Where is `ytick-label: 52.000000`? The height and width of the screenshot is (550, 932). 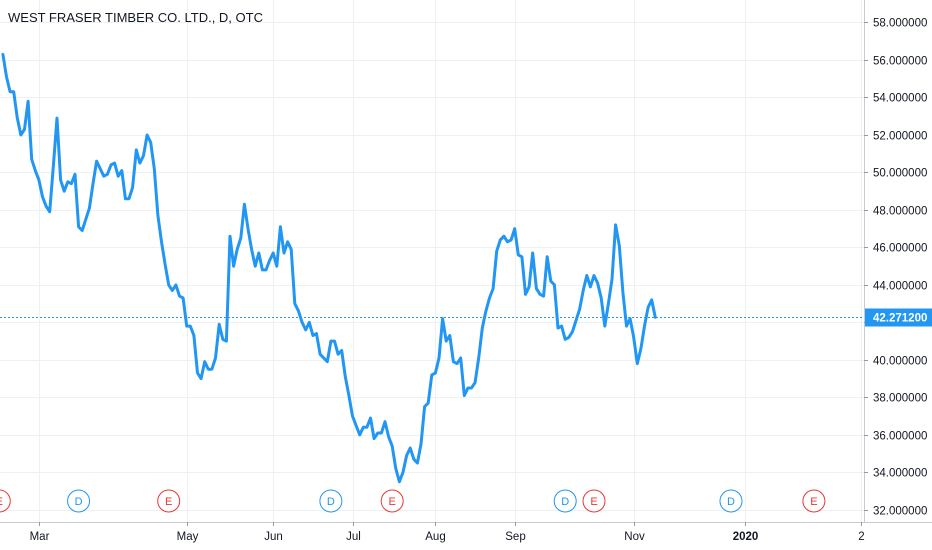
ytick-label: 52.000000 is located at coordinates (900, 137).